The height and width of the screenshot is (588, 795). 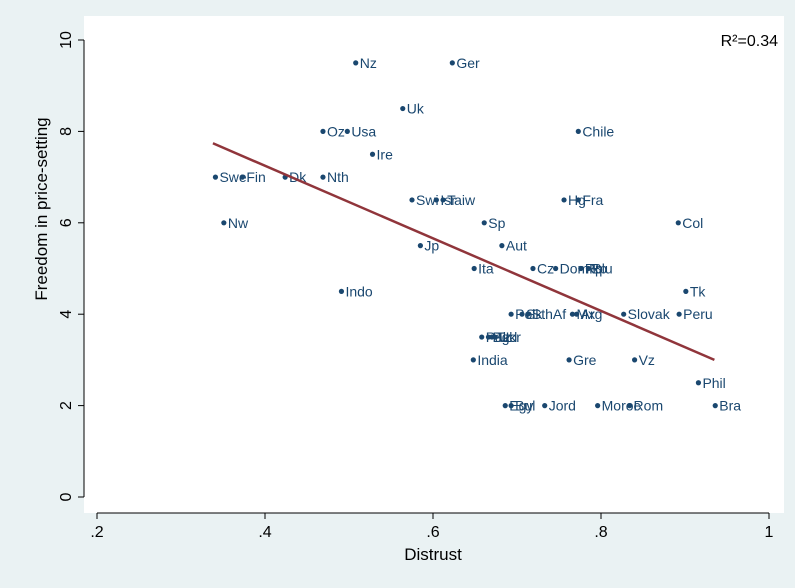 I want to click on data-point-label: Jp, so click(x=431, y=246).